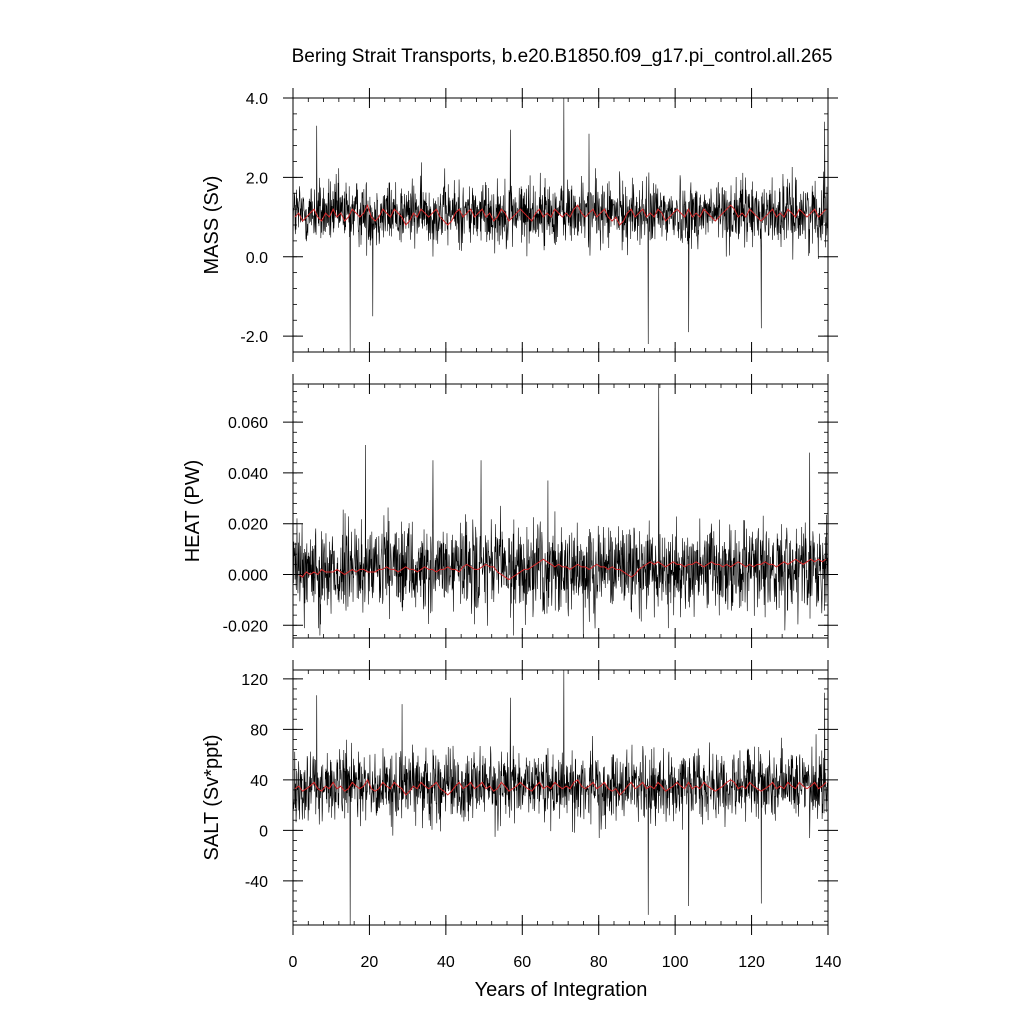  Describe the element at coordinates (212, 798) in the screenshot. I see `y-axis-label: SALT (Sv*ppt)` at that location.